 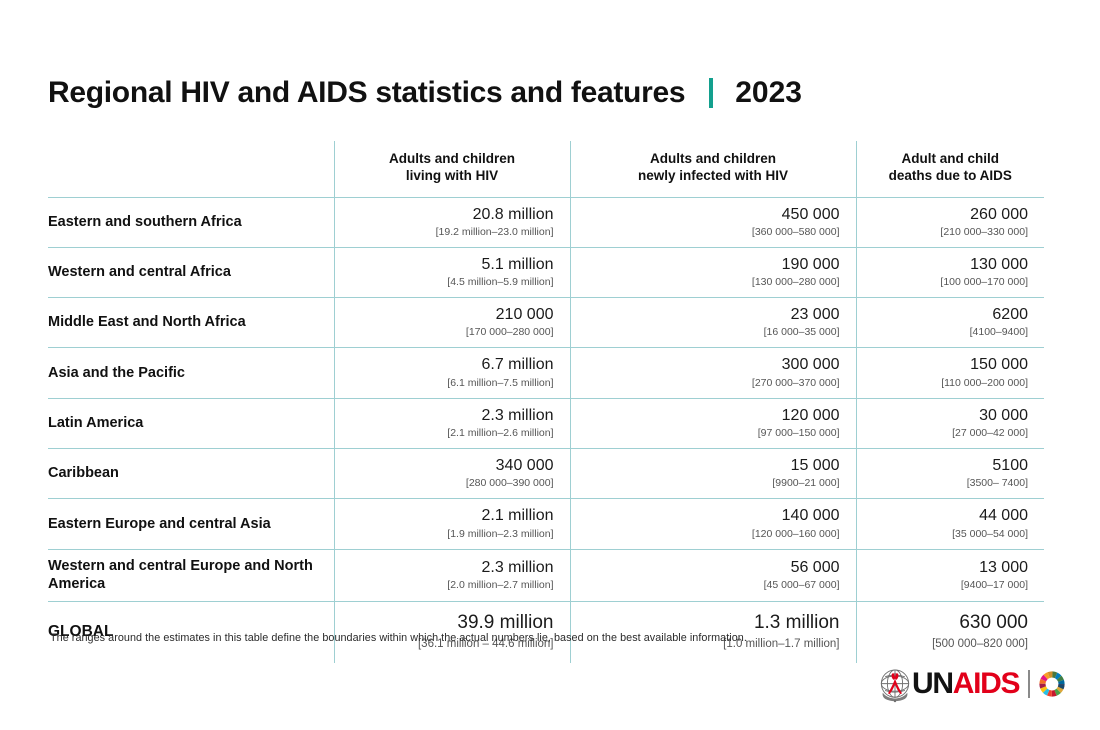 I want to click on cell-value: 30 000, so click(x=1003, y=415).